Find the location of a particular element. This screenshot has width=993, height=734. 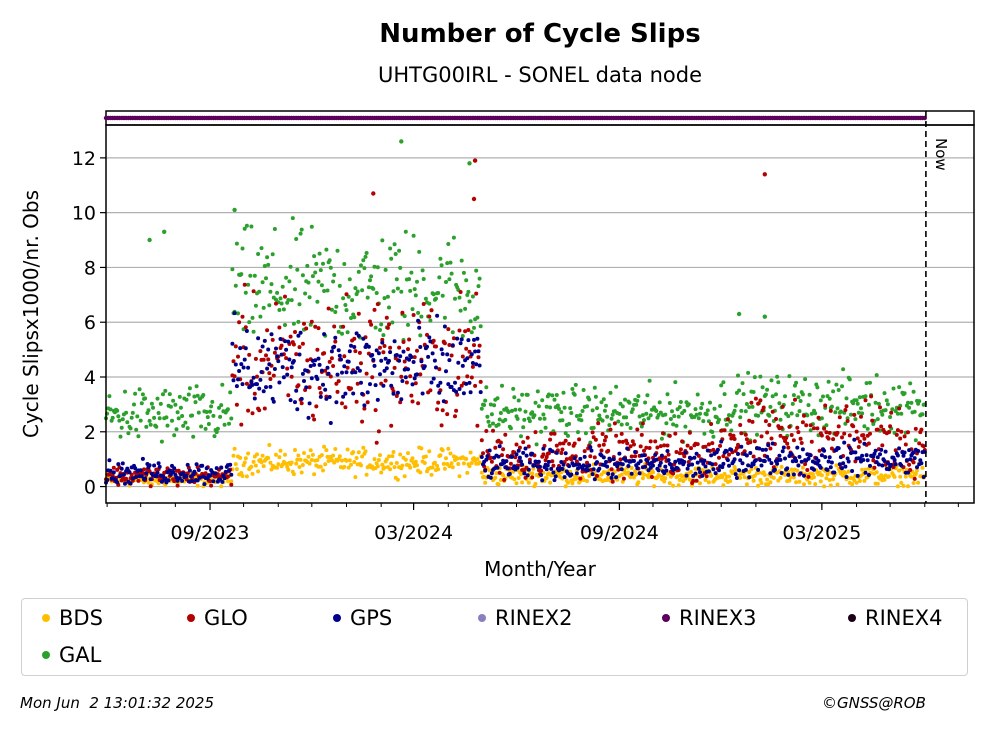

gal-outlier-point is located at coordinates (469, 163).